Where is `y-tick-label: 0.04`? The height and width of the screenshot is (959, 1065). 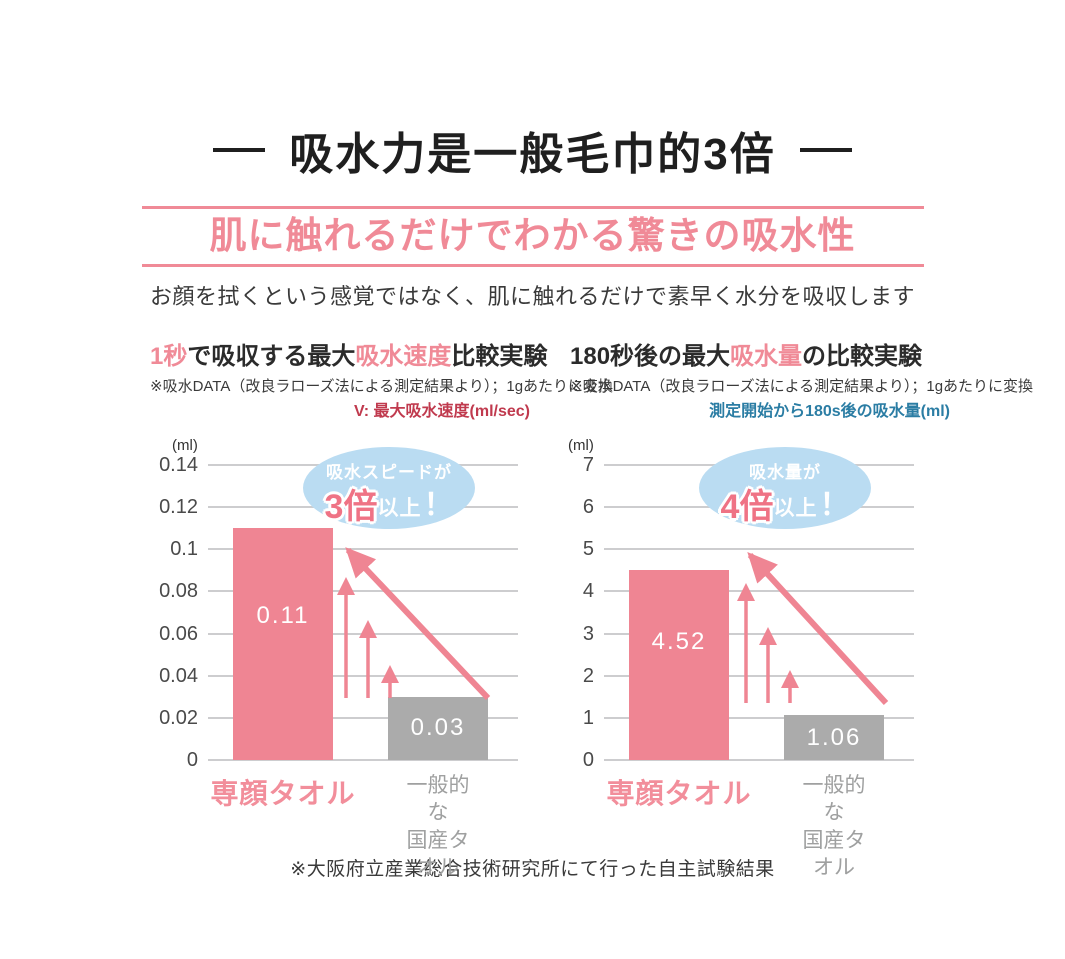 y-tick-label: 0.04 is located at coordinates (178, 675).